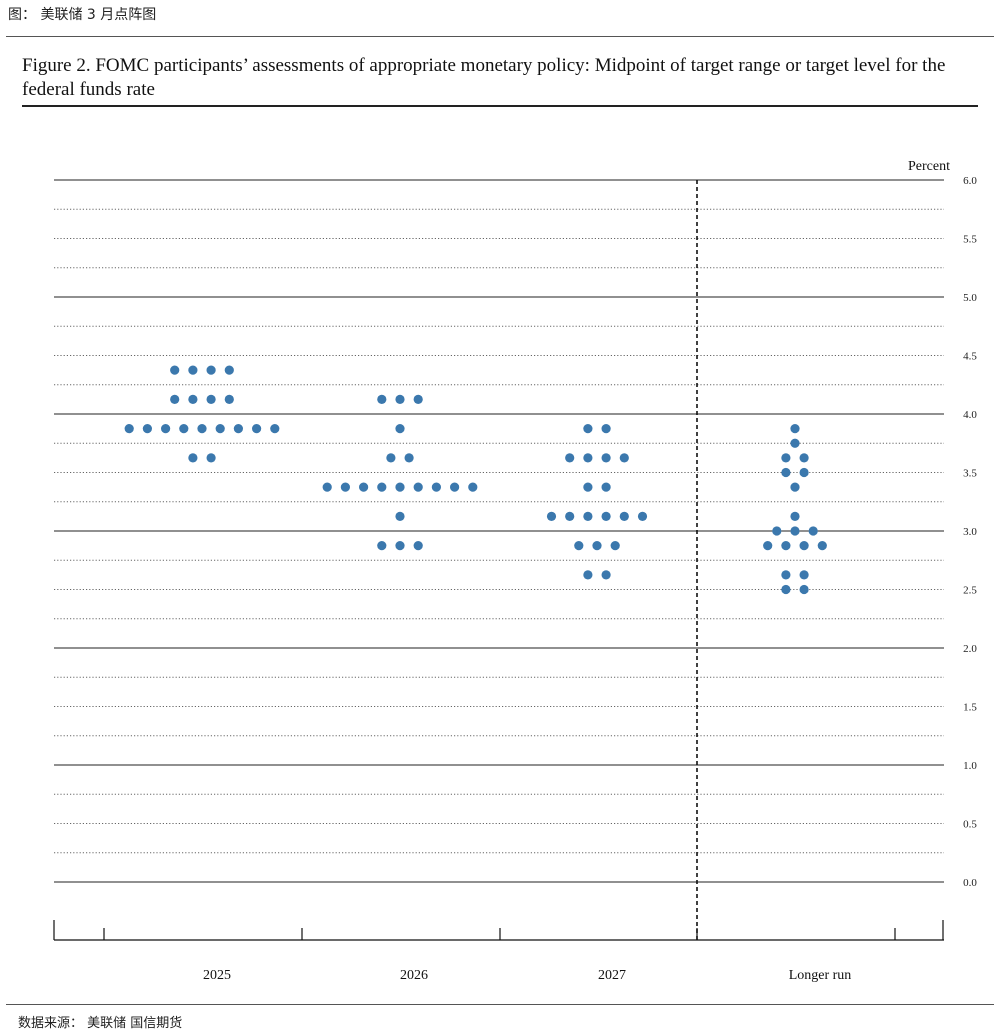  What do you see at coordinates (970, 298) in the screenshot?
I see `y-tick-label: 5.0` at bounding box center [970, 298].